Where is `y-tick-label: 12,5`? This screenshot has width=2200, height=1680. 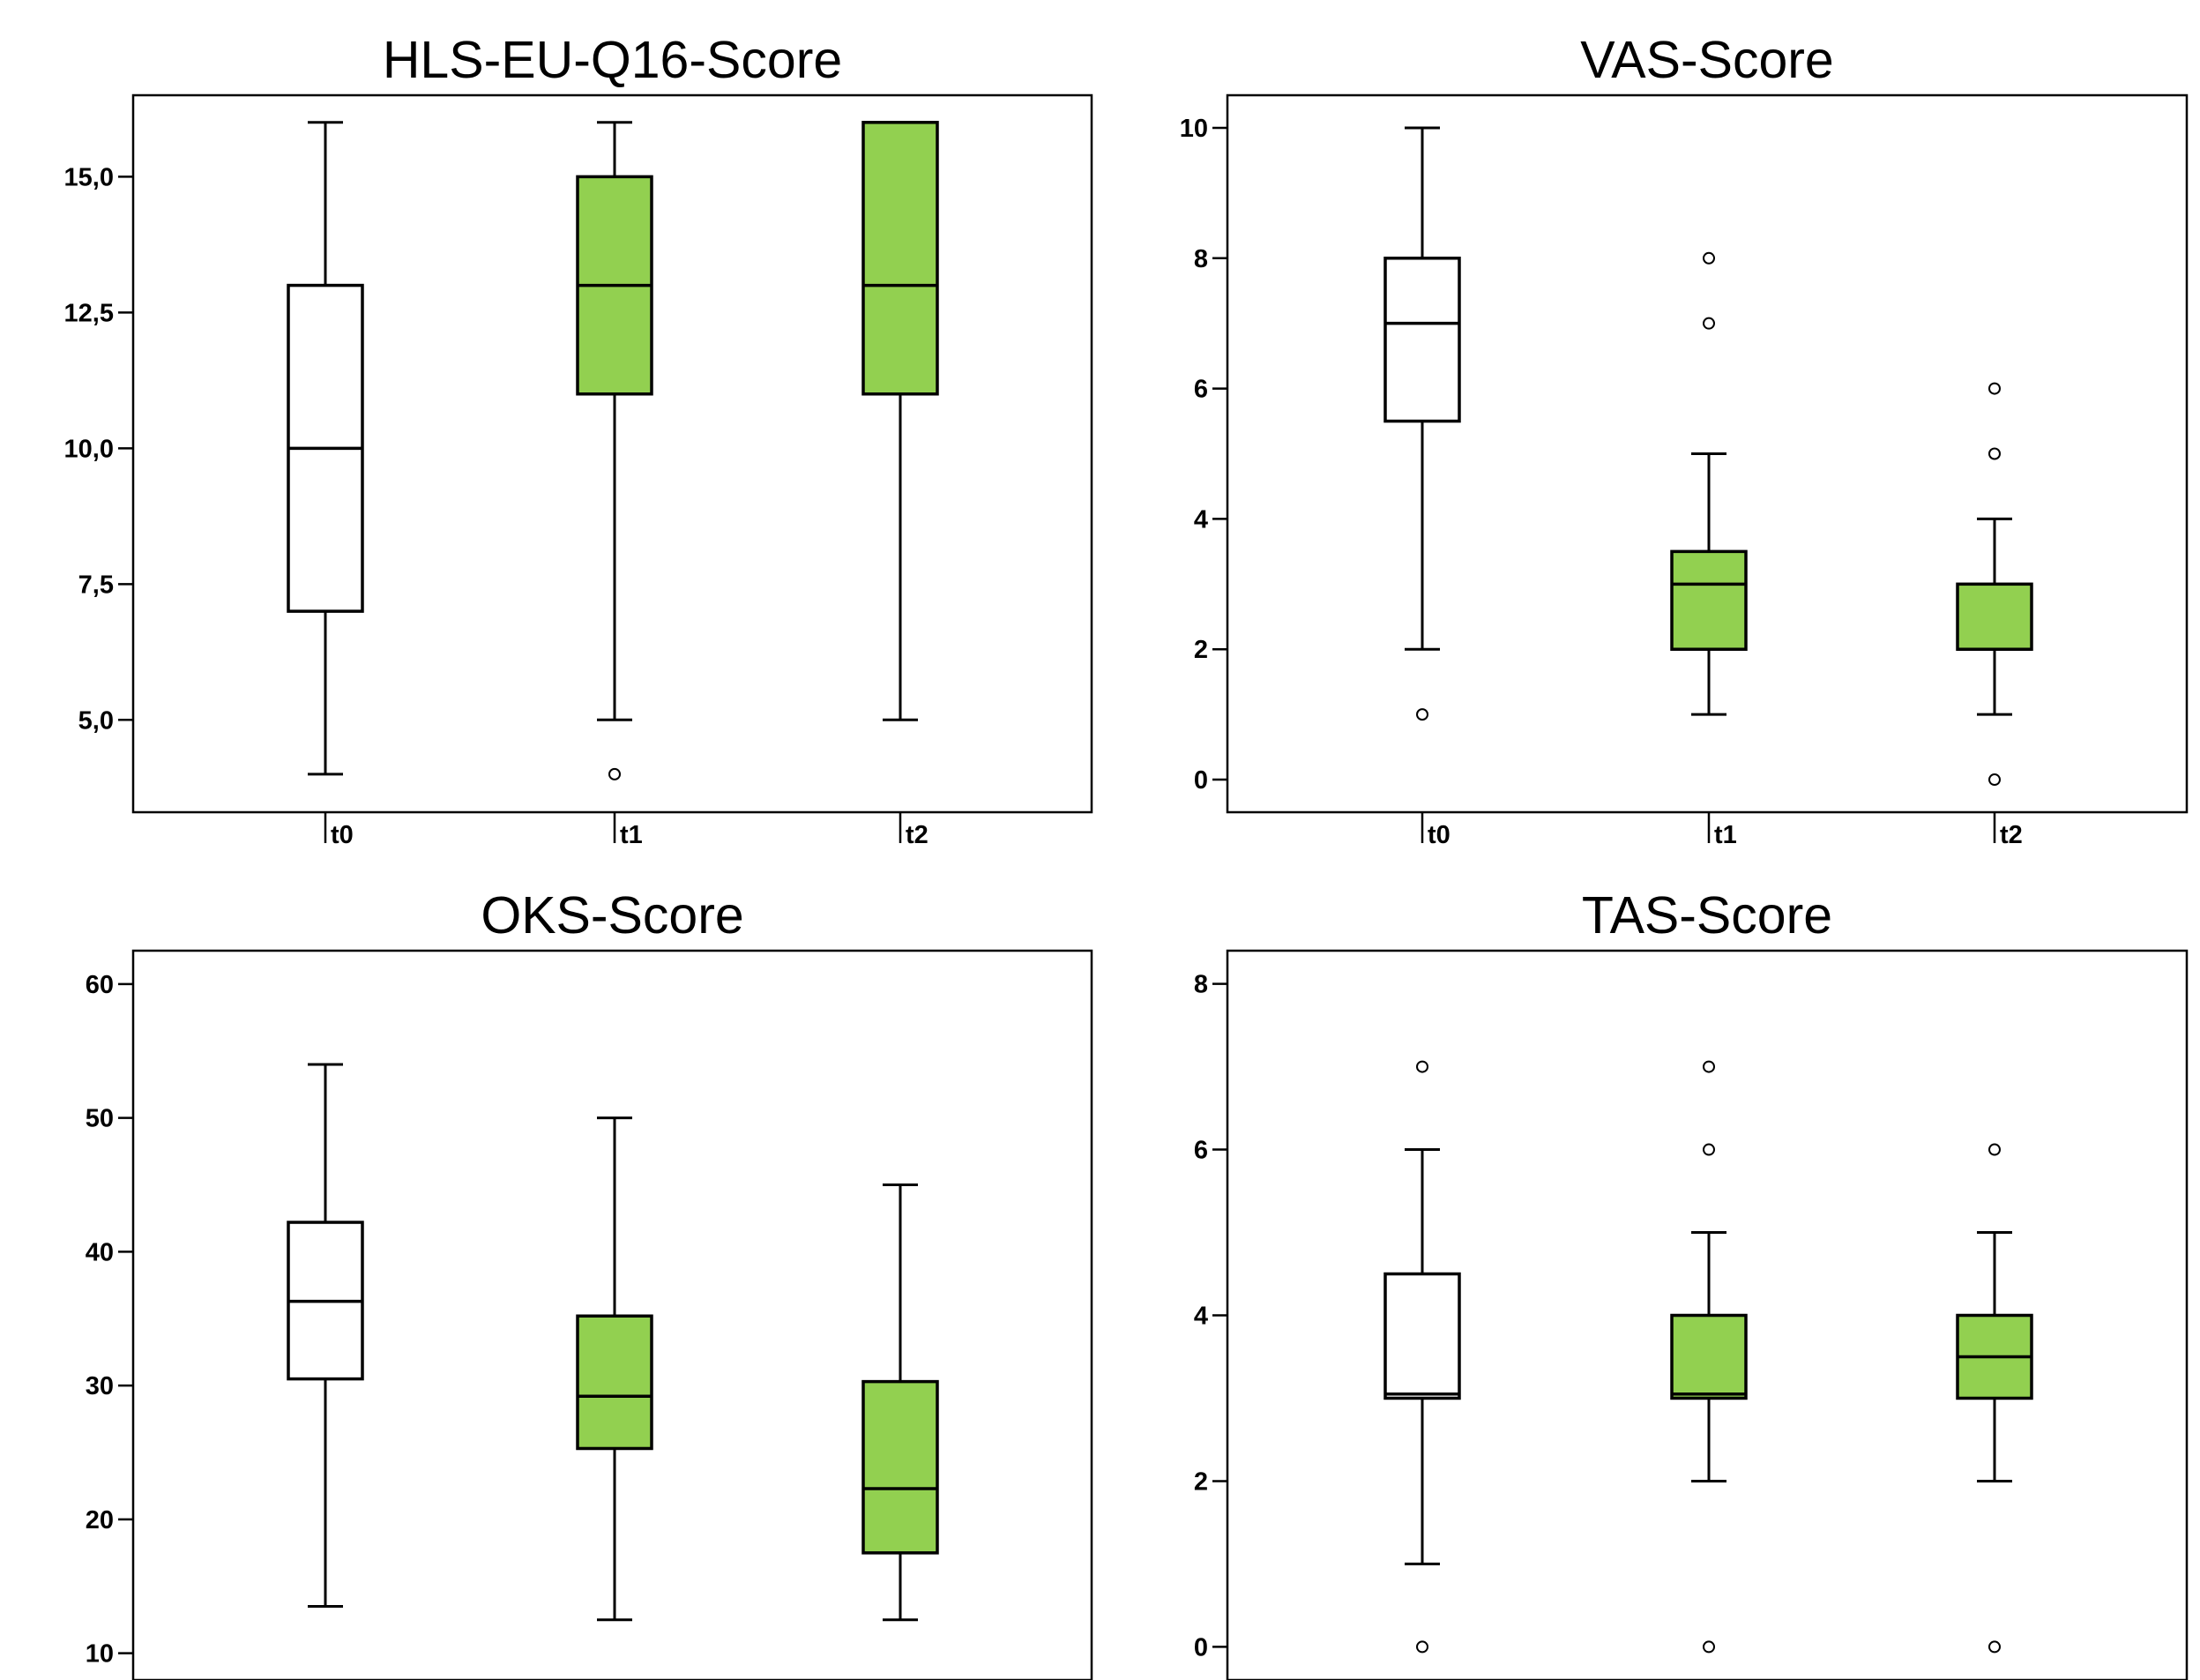 y-tick-label: 12,5 is located at coordinates (89, 313).